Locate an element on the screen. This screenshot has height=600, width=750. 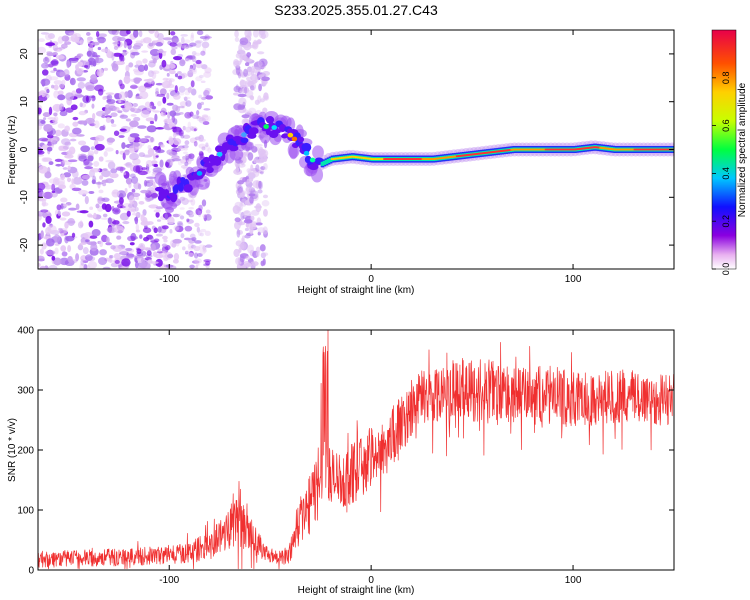
x-tick-label: 100 is located at coordinates (573, 580).